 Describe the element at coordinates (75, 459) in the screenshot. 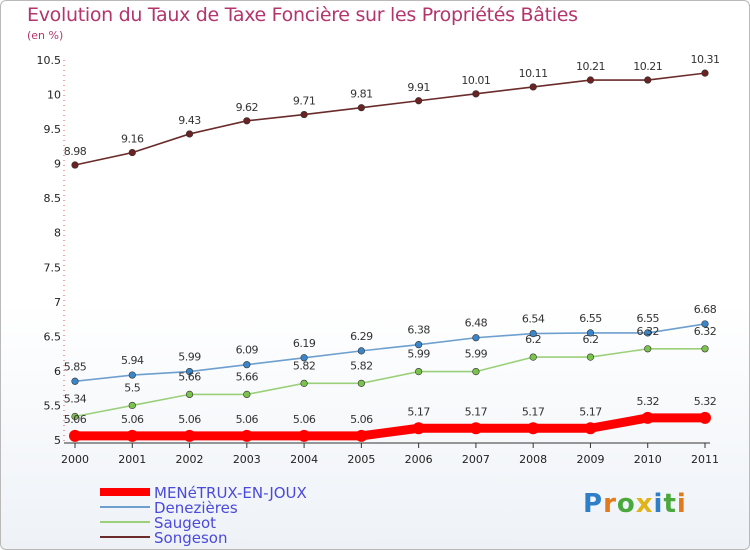

I see `x-tick-label: 2000` at that location.